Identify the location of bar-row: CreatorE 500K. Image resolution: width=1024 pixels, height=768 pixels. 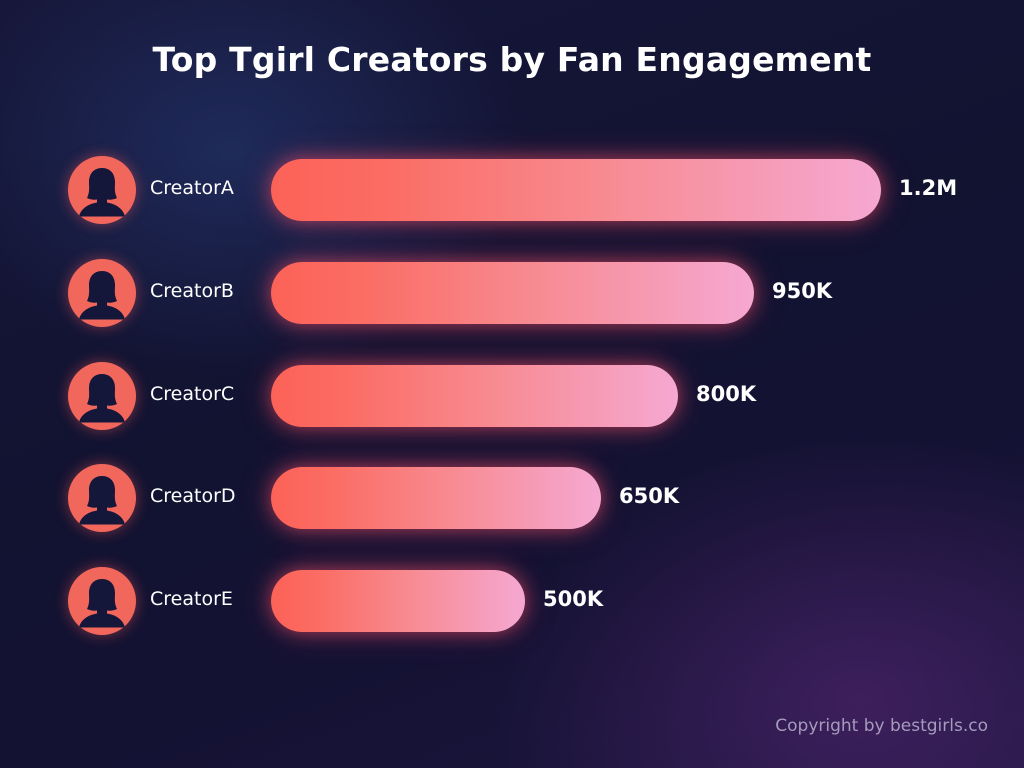
(512, 601).